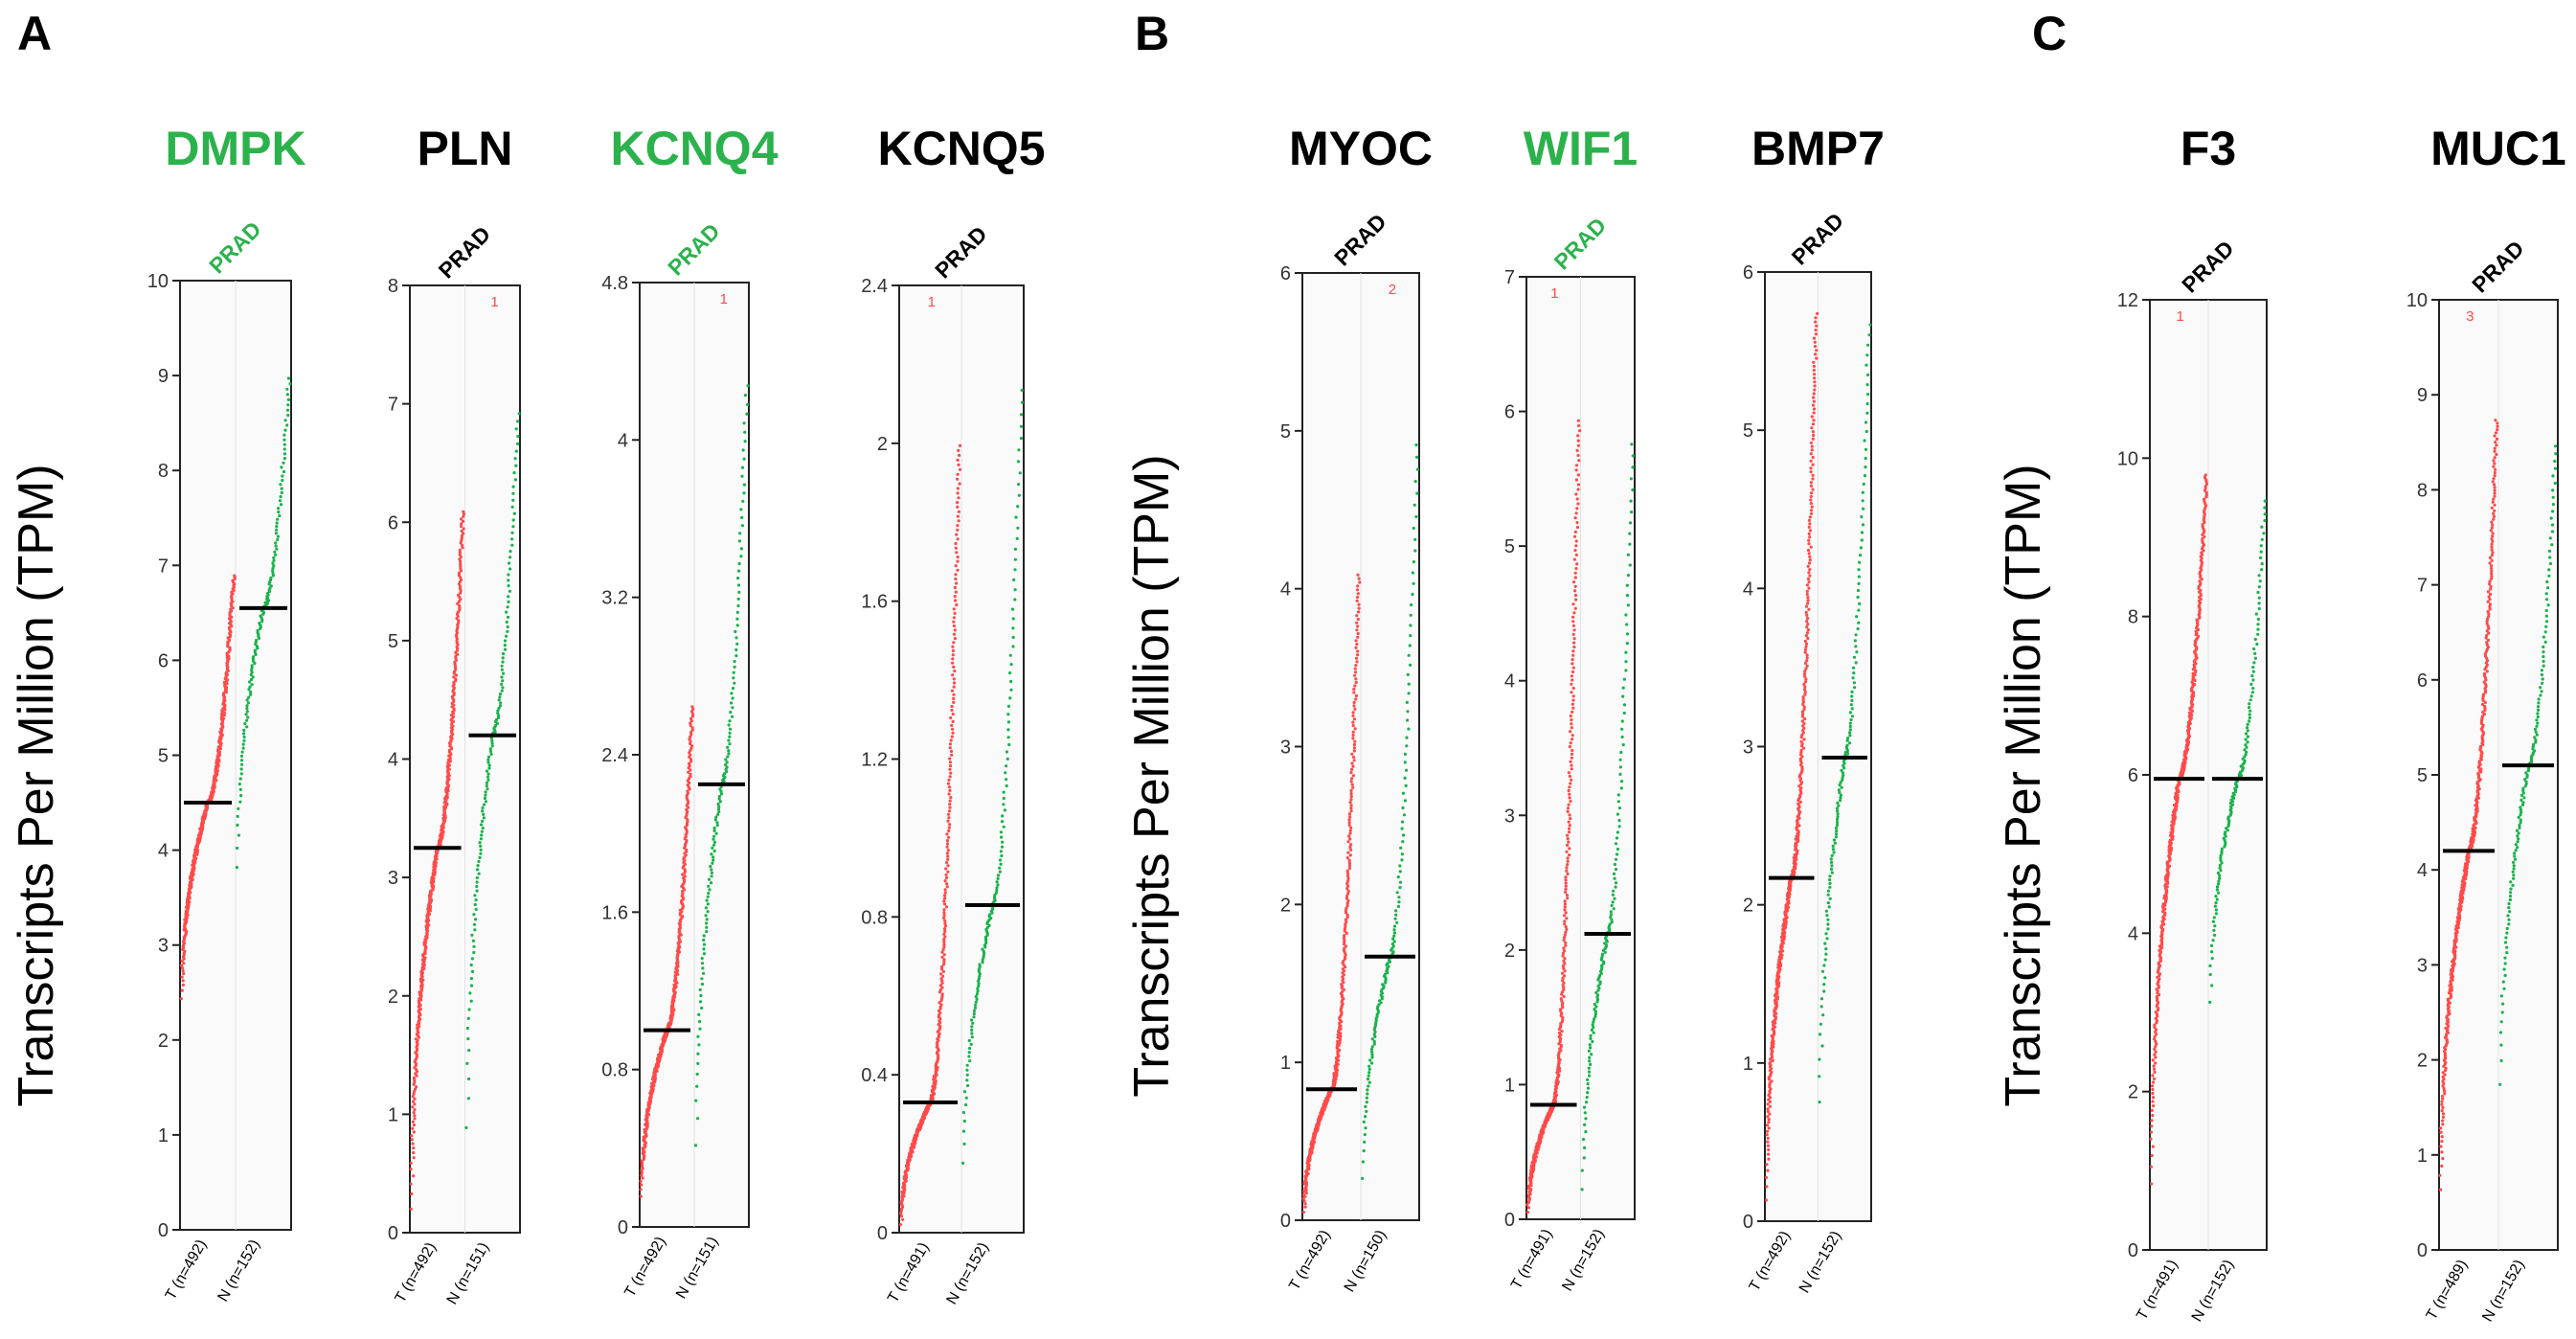 Image resolution: width=2576 pixels, height=1339 pixels. Describe the element at coordinates (930, 835) in the screenshot. I see `tumor-points-kcnq5` at that location.